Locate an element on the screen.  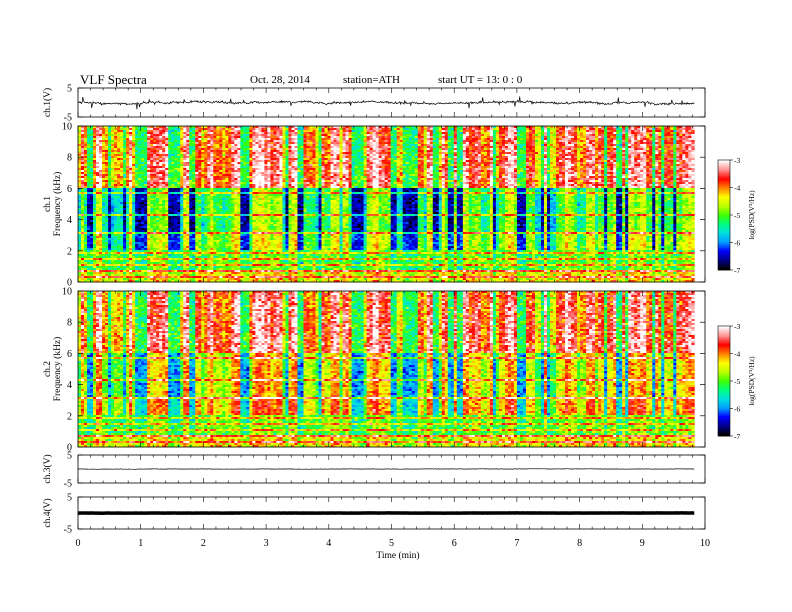
ch2_spectrogram-colorbar is located at coordinates (724, 381).